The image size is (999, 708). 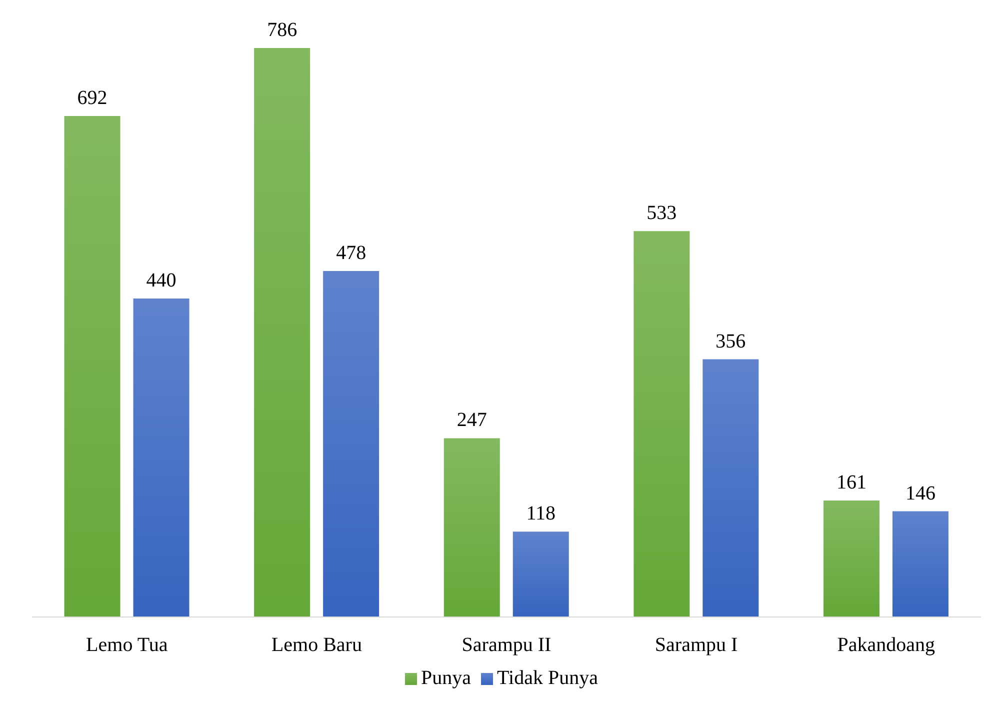 I want to click on data-label: 161, so click(x=851, y=482).